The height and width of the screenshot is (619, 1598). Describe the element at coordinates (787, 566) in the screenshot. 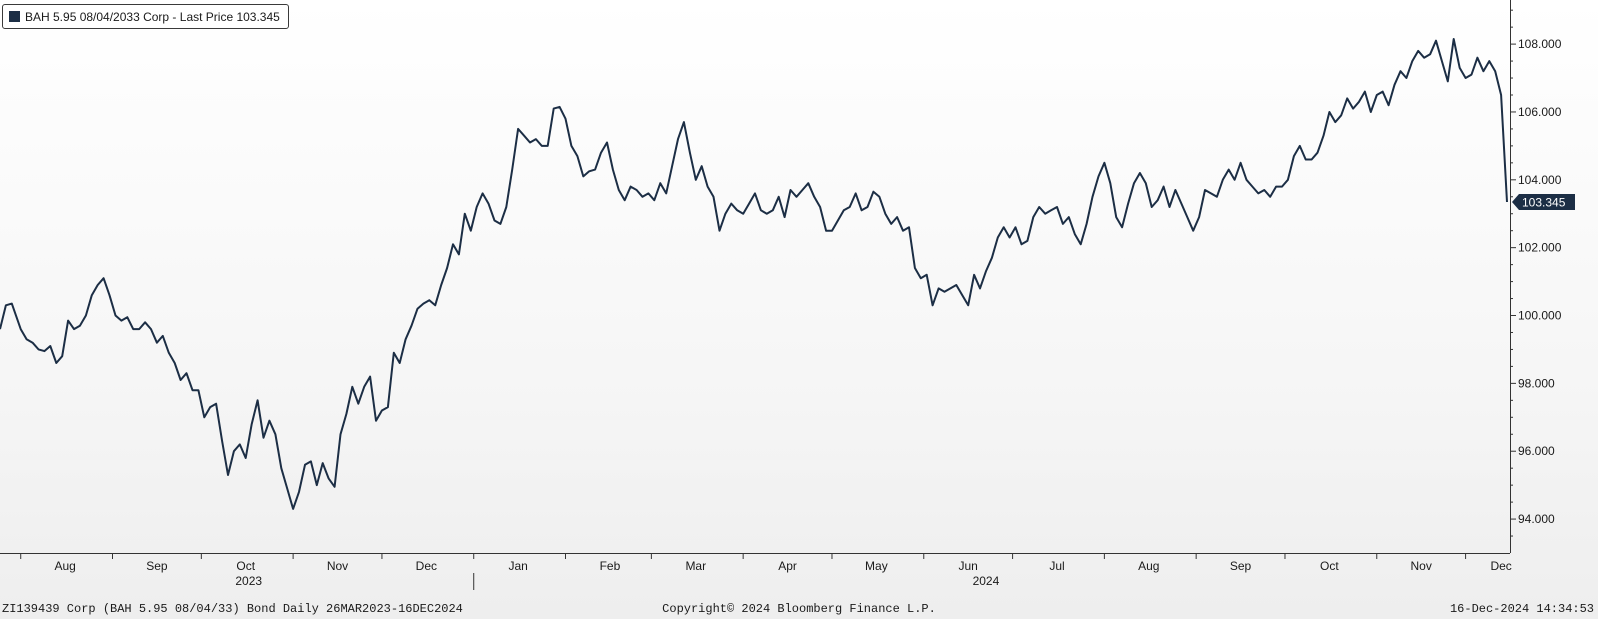

I see `x-tick-label: Apr` at that location.